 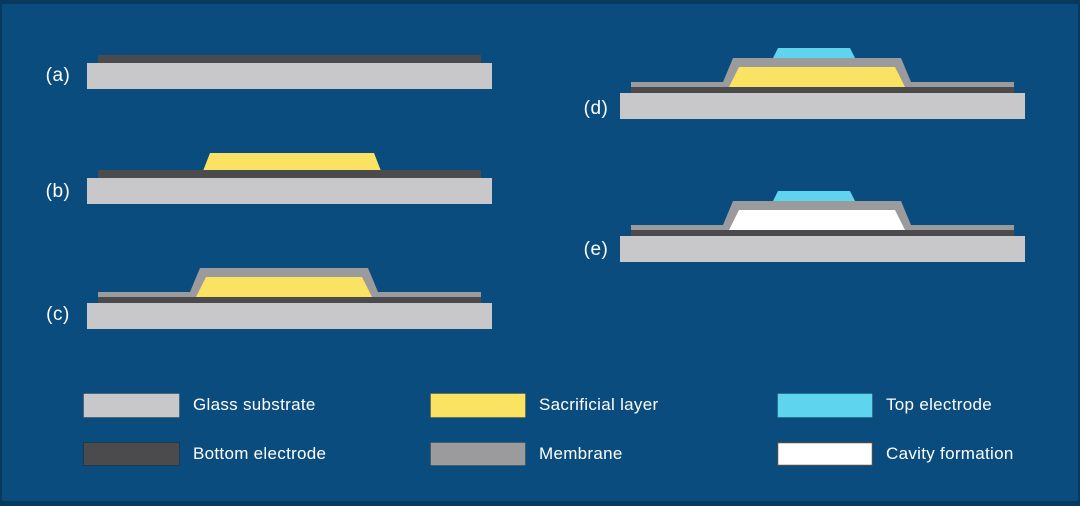 I want to click on legend-label: Sacrificial layer, so click(x=599, y=404).